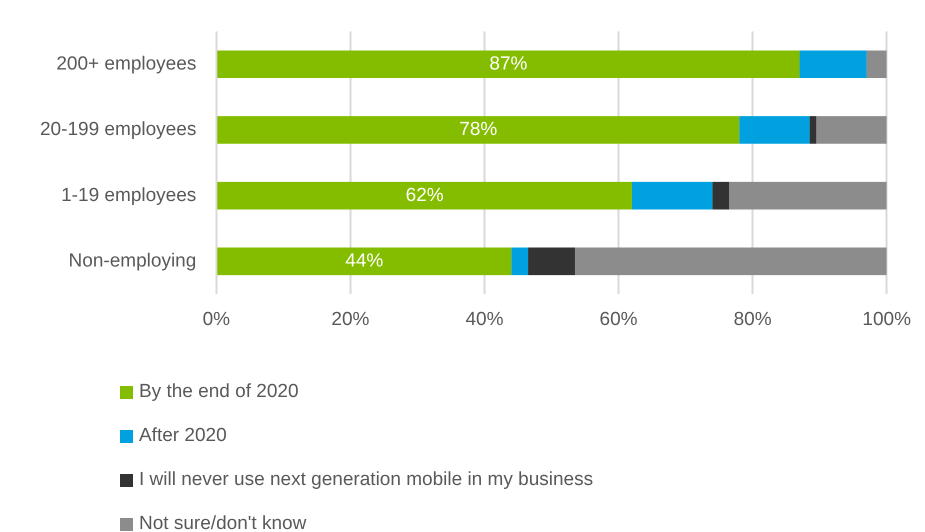 Image resolution: width=925 pixels, height=532 pixels. I want to click on data-label: 62%, so click(425, 195).